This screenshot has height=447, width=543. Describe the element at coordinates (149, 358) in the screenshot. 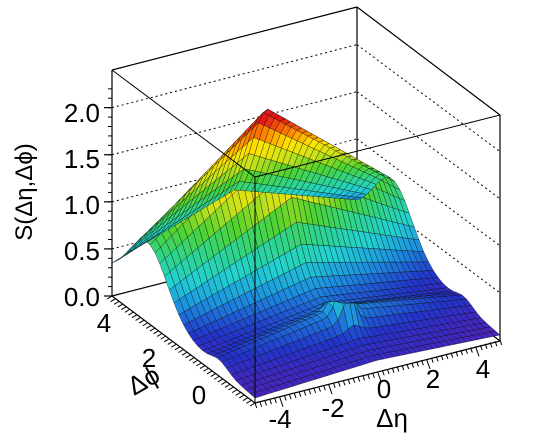

I see `y-tick-label: 2` at that location.